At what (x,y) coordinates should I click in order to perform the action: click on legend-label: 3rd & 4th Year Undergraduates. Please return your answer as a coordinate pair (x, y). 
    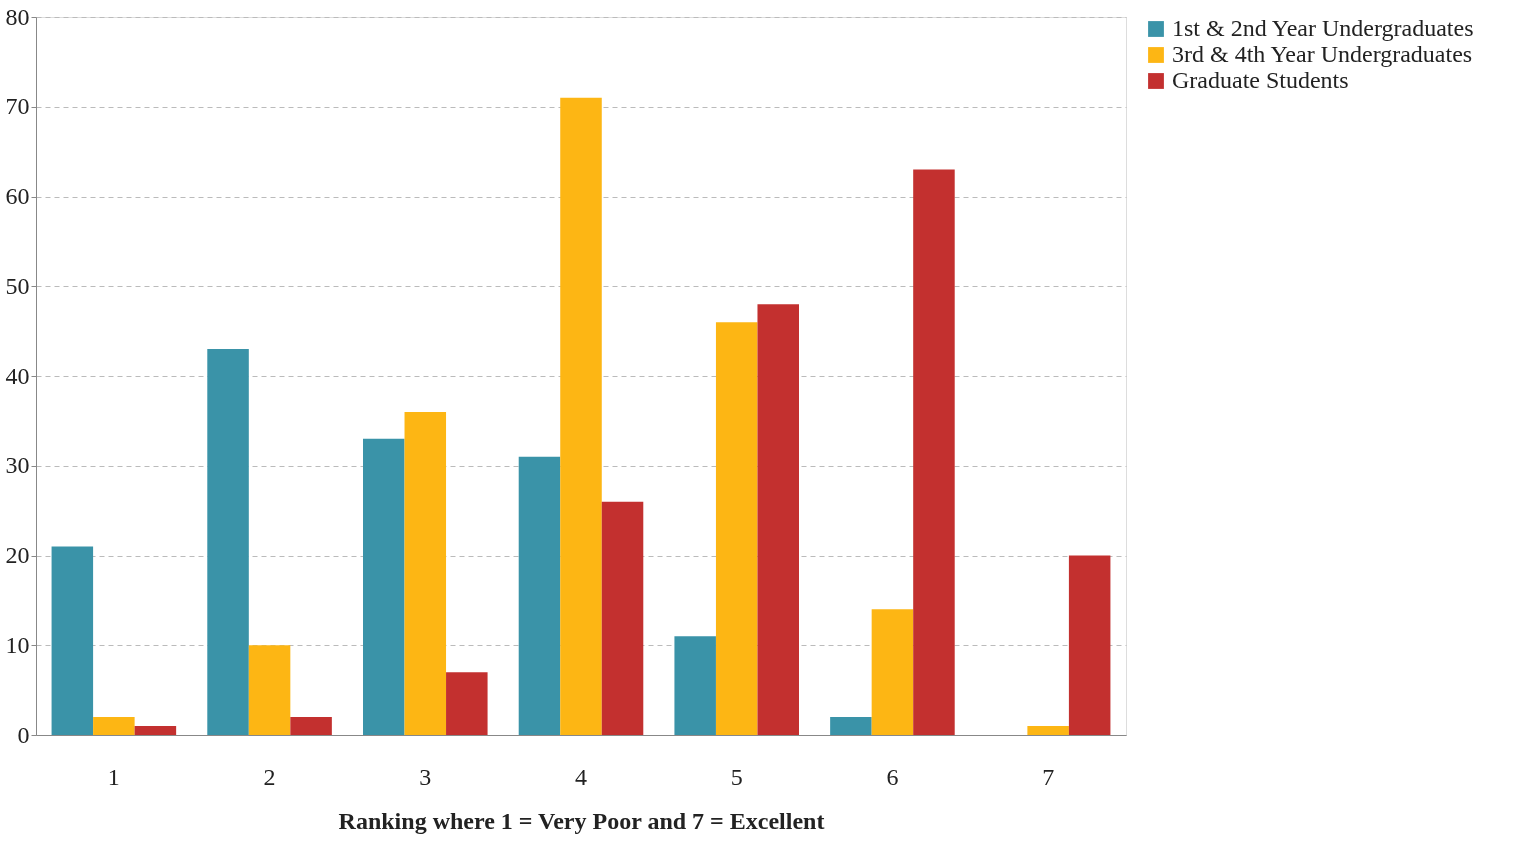
    Looking at the image, I should click on (1322, 54).